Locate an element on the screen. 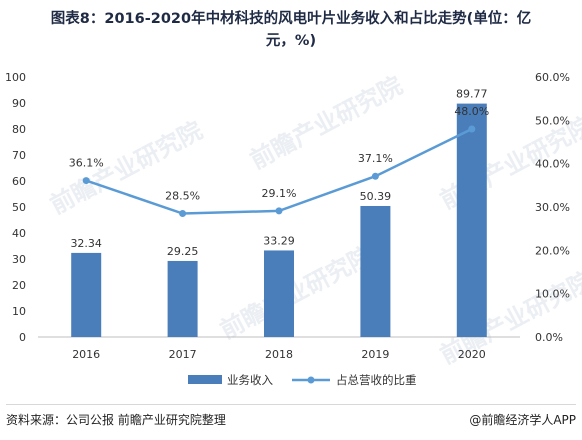 This screenshot has width=582, height=440. y-left-tick-label: 30 is located at coordinates (19, 259).